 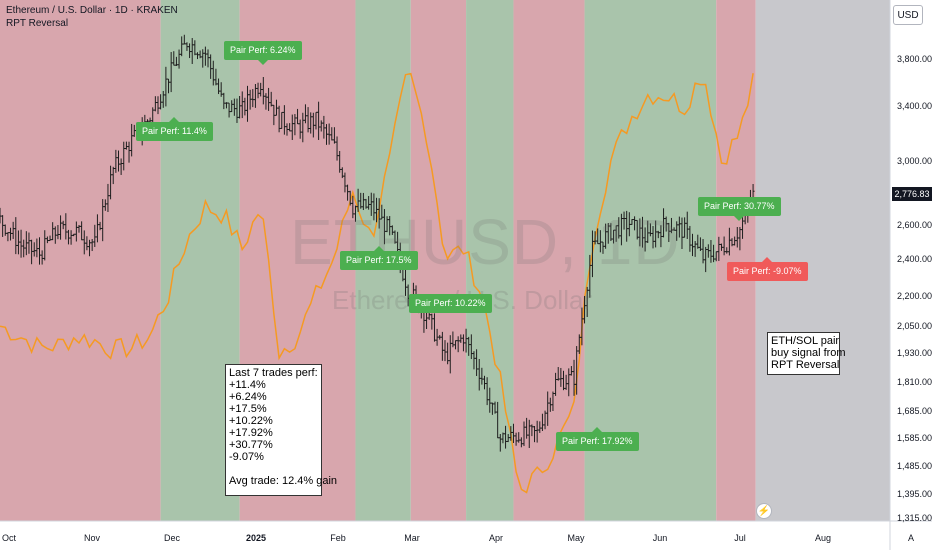 What do you see at coordinates (92, 10) in the screenshot?
I see `chart-title: Ethereum / U.S. Dollar · 1D · KRAKEN` at bounding box center [92, 10].